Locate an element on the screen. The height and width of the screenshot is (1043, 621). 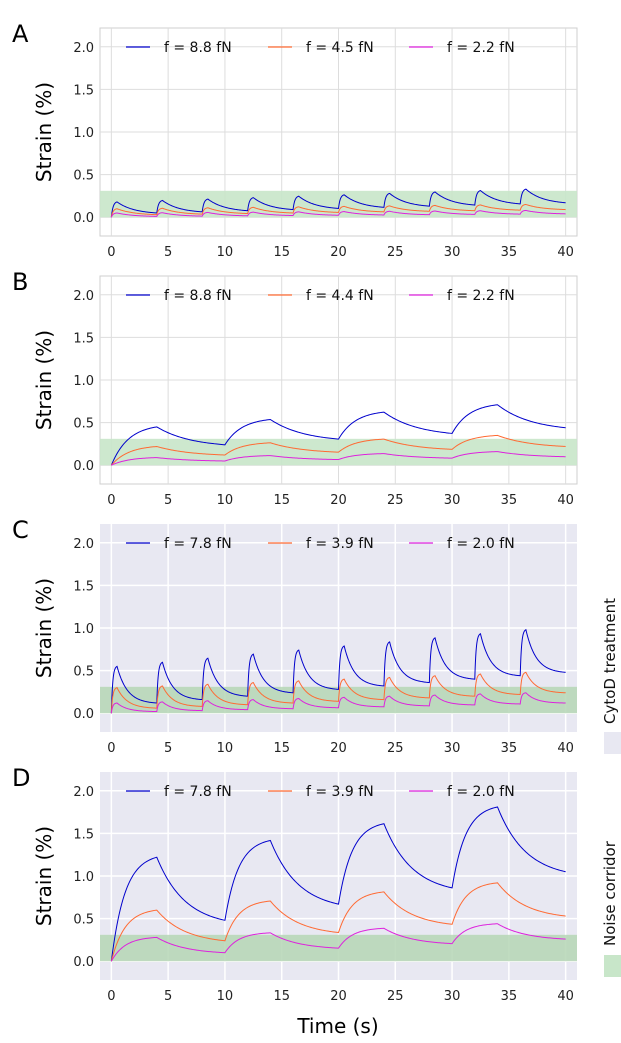
panel-label: D is located at coordinates (21, 778).